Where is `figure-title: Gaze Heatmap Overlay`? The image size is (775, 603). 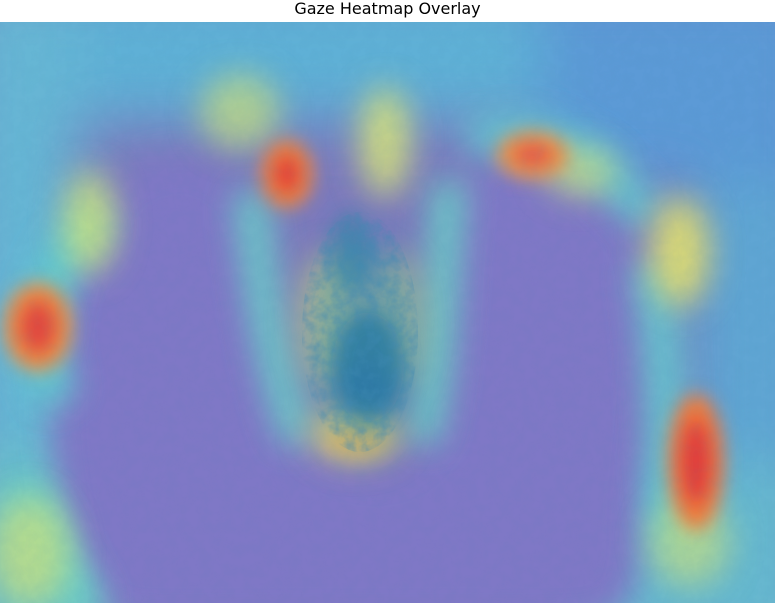 figure-title: Gaze Heatmap Overlay is located at coordinates (387, 11).